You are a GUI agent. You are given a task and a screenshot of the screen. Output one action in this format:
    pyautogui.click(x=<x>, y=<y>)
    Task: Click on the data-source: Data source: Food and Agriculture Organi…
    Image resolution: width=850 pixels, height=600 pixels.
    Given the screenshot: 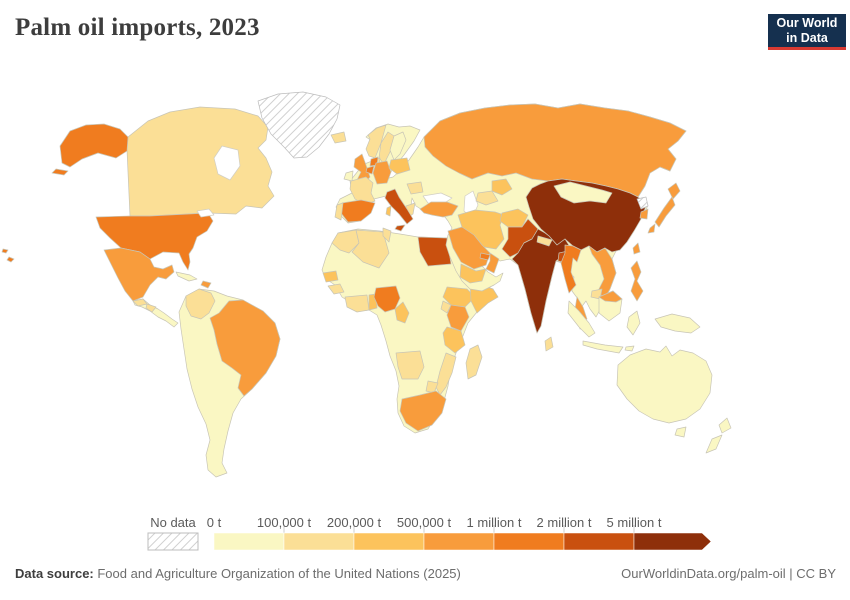 What is the action you would take?
    pyautogui.click(x=238, y=573)
    